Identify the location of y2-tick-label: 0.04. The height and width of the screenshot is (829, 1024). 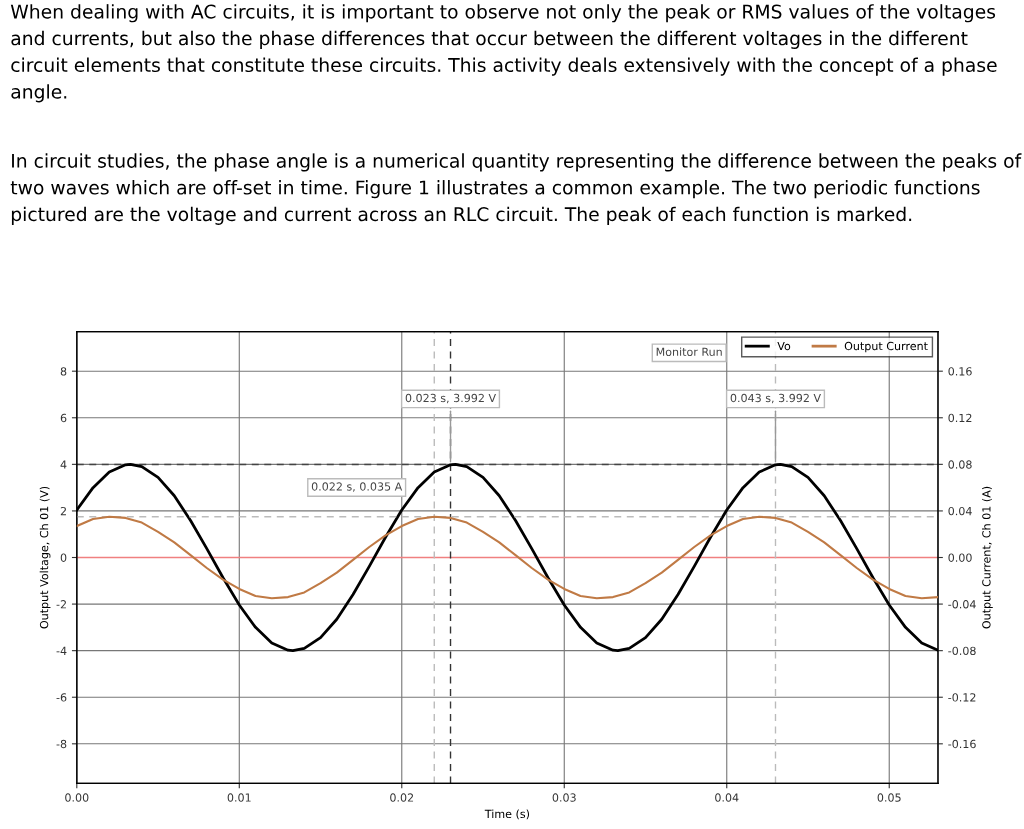
(960, 511).